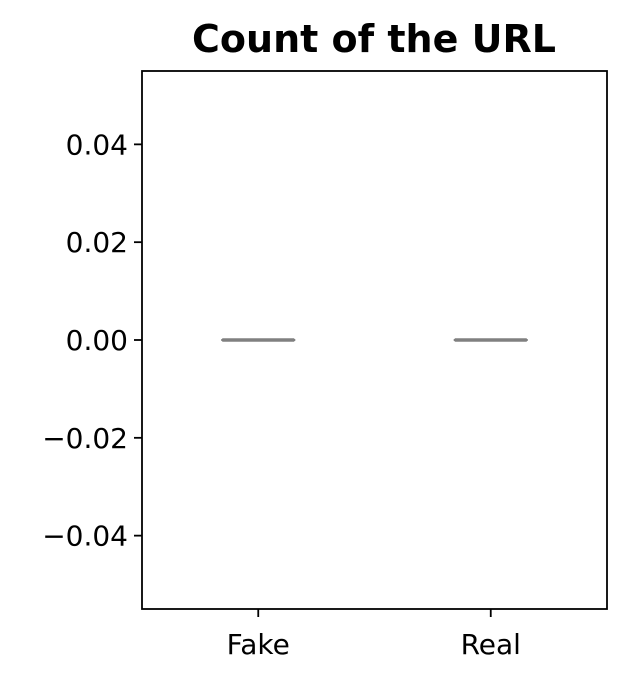 The height and width of the screenshot is (682, 626). What do you see at coordinates (491, 644) in the screenshot?
I see `x-tick-label: Real` at bounding box center [491, 644].